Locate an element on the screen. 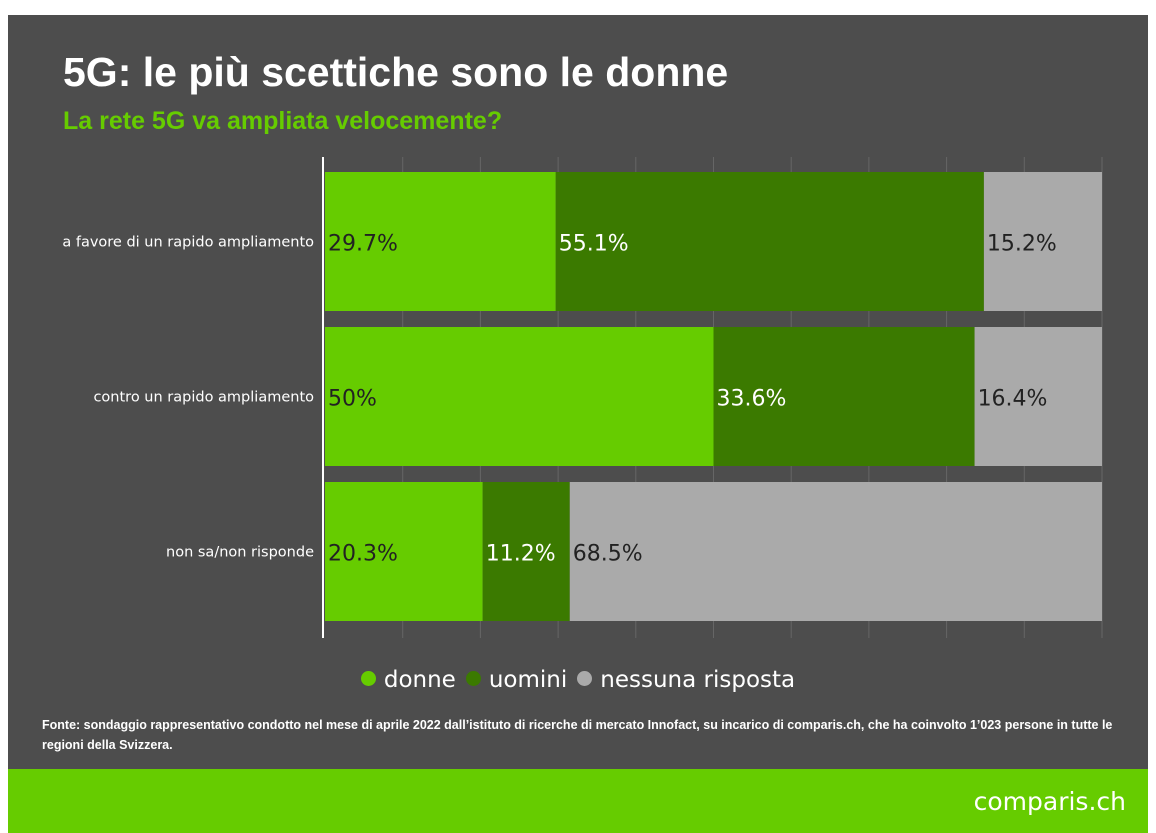  data-label: 11.2% is located at coordinates (521, 554).